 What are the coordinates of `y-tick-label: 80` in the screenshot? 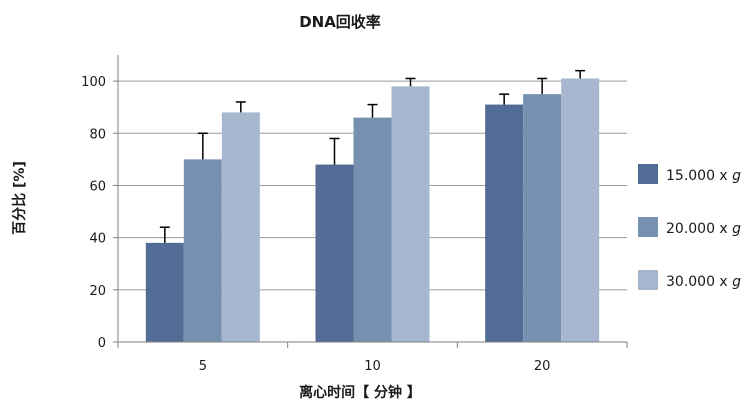 It's located at (97, 134).